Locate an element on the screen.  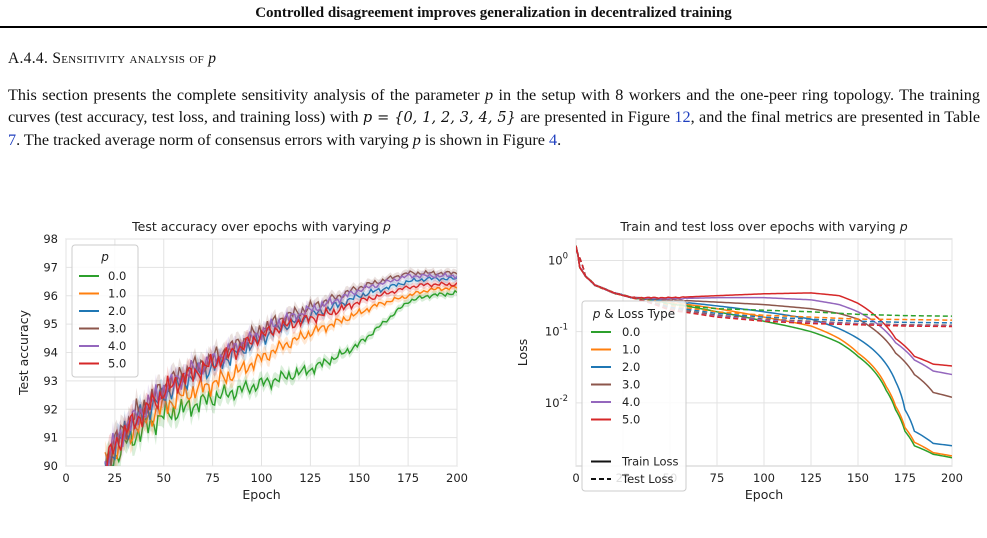
y-axis-label: Test accuracy is located at coordinates (23, 352).